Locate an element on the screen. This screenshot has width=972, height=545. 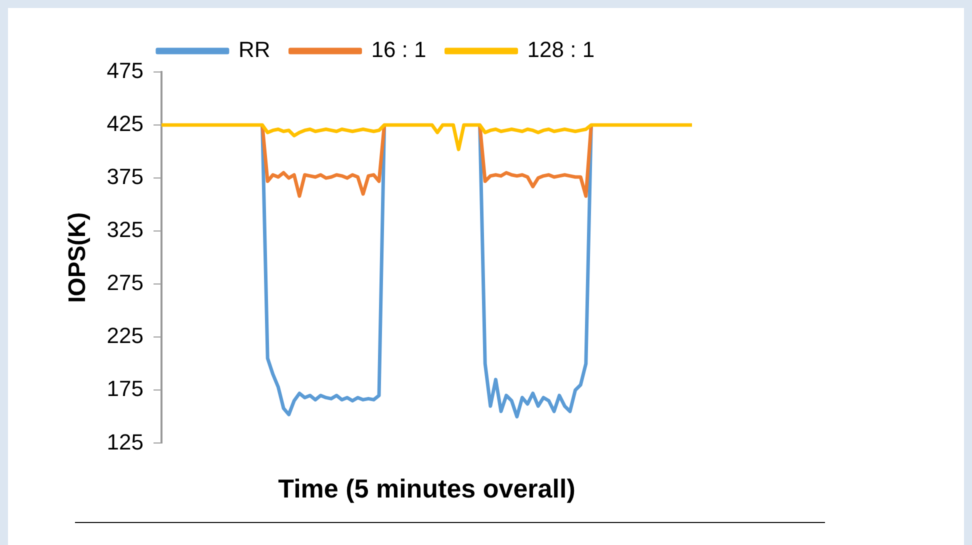
y-tick-label: 275 is located at coordinates (125, 283).